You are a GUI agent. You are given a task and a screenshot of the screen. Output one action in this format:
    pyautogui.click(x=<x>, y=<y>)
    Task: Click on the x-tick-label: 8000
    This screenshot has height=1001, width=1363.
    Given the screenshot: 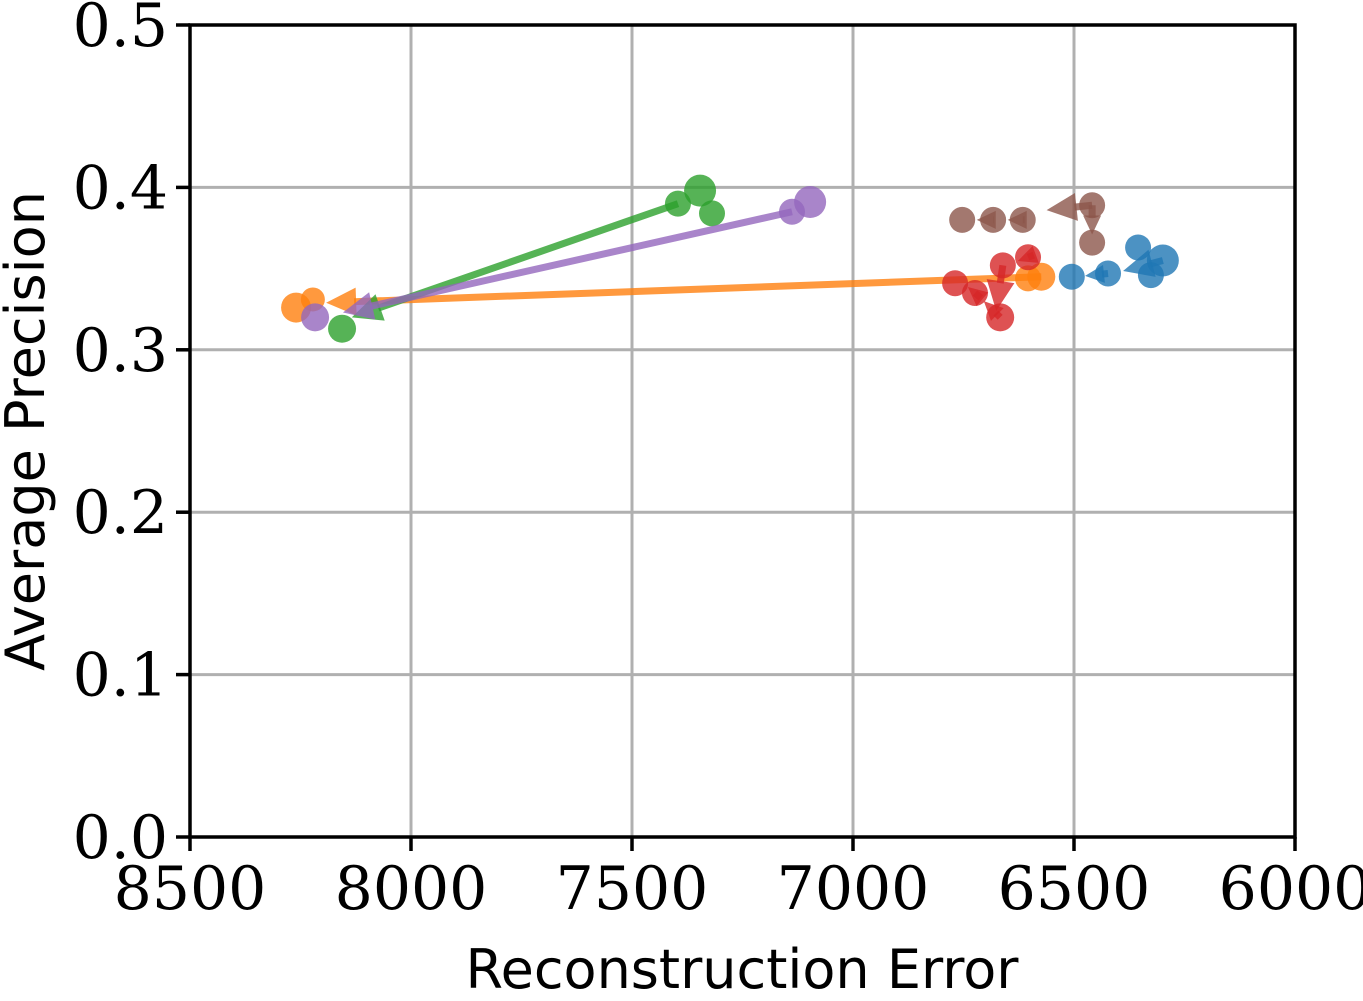 What is the action you would take?
    pyautogui.click(x=411, y=889)
    